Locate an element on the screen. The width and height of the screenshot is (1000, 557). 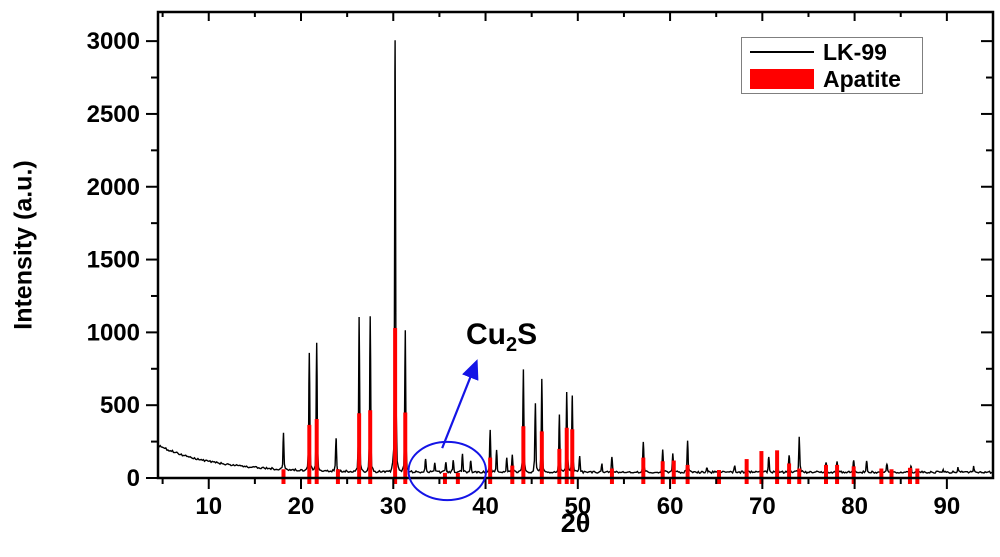
svg-text: 2000 is located at coordinates (113, 187).